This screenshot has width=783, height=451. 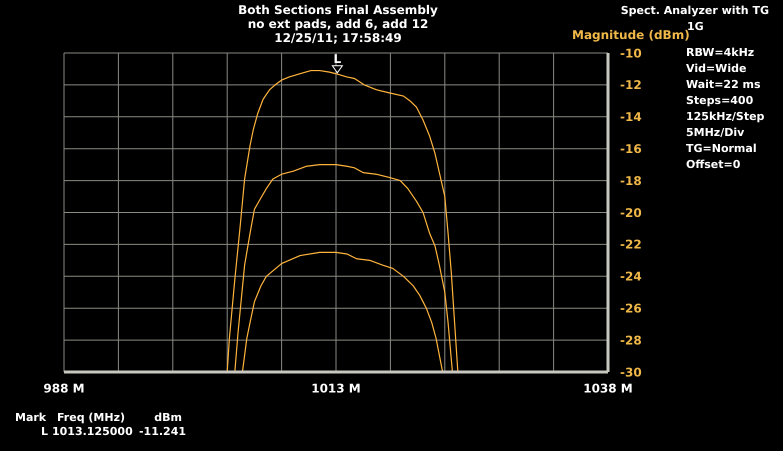 I want to click on text: 1013.125000, so click(x=92, y=431).